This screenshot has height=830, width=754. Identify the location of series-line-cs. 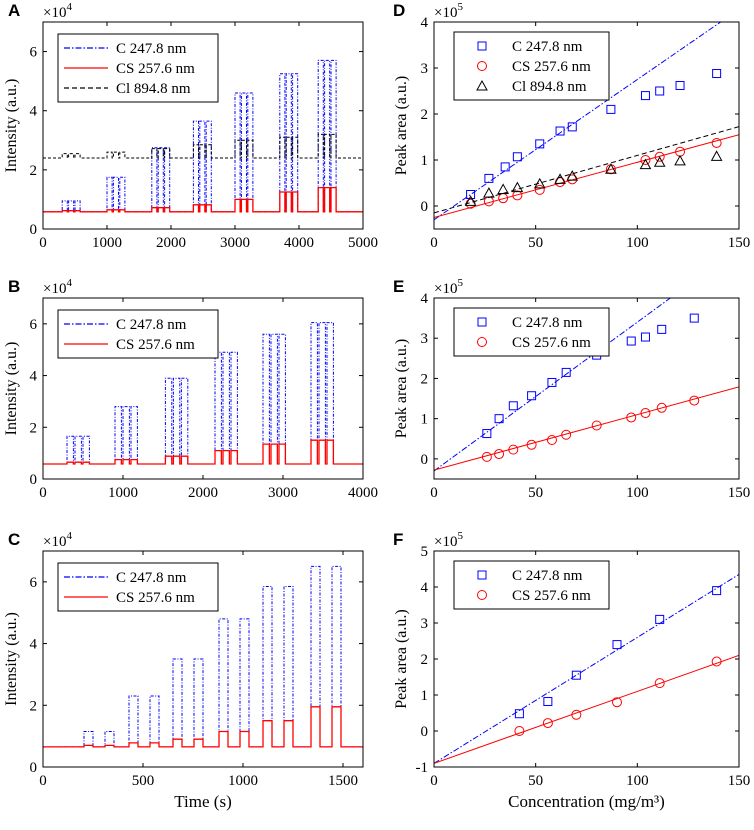
(203, 452).